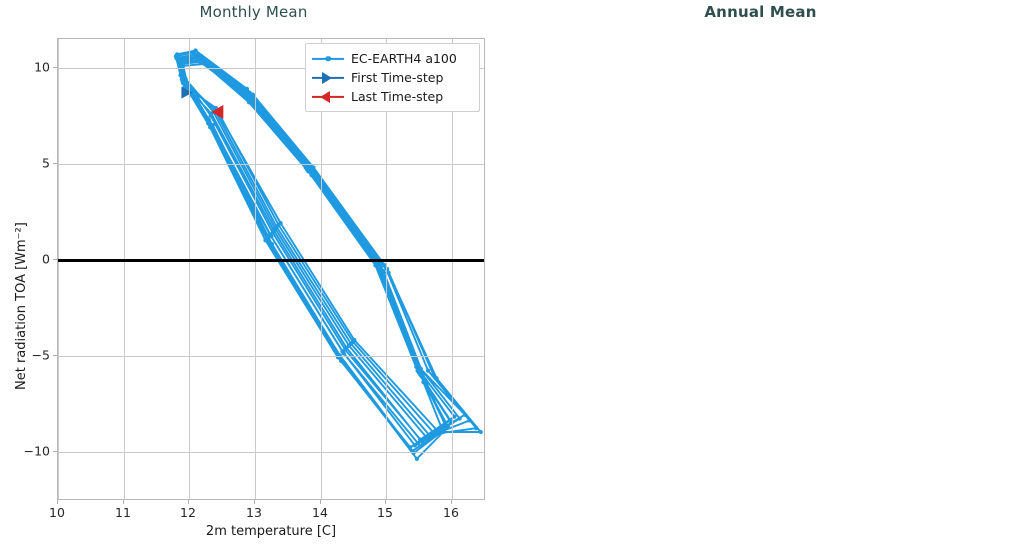  What do you see at coordinates (57, 512) in the screenshot?
I see `xtick-monthly-0: 10` at bounding box center [57, 512].